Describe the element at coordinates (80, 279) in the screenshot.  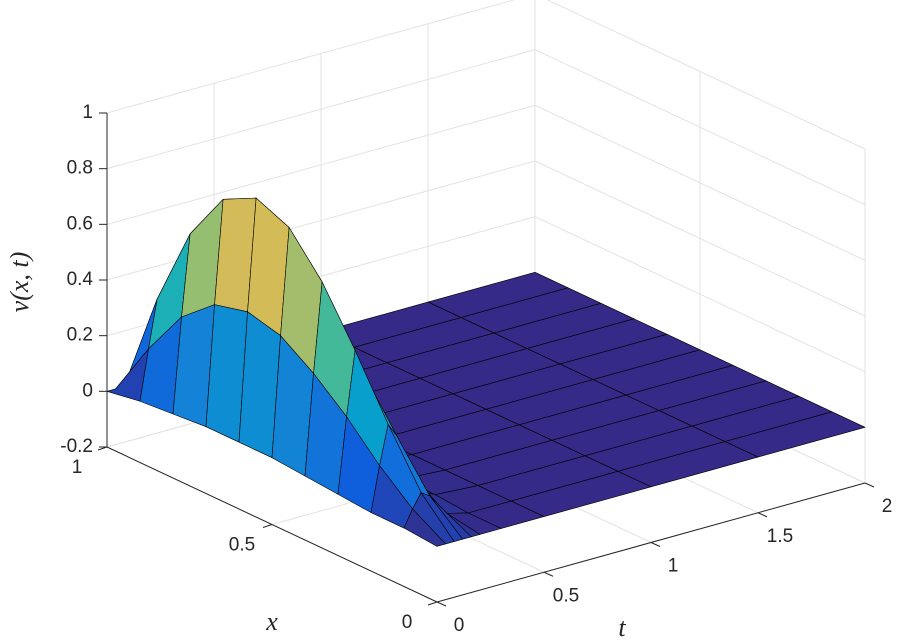
I see `z-tick-label: 0.4` at that location.